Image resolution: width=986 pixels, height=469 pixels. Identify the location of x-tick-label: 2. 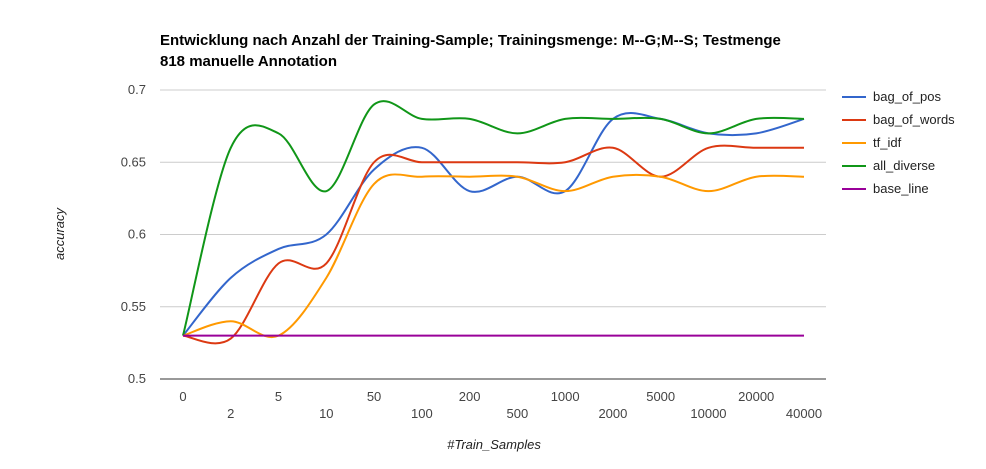
(230, 413).